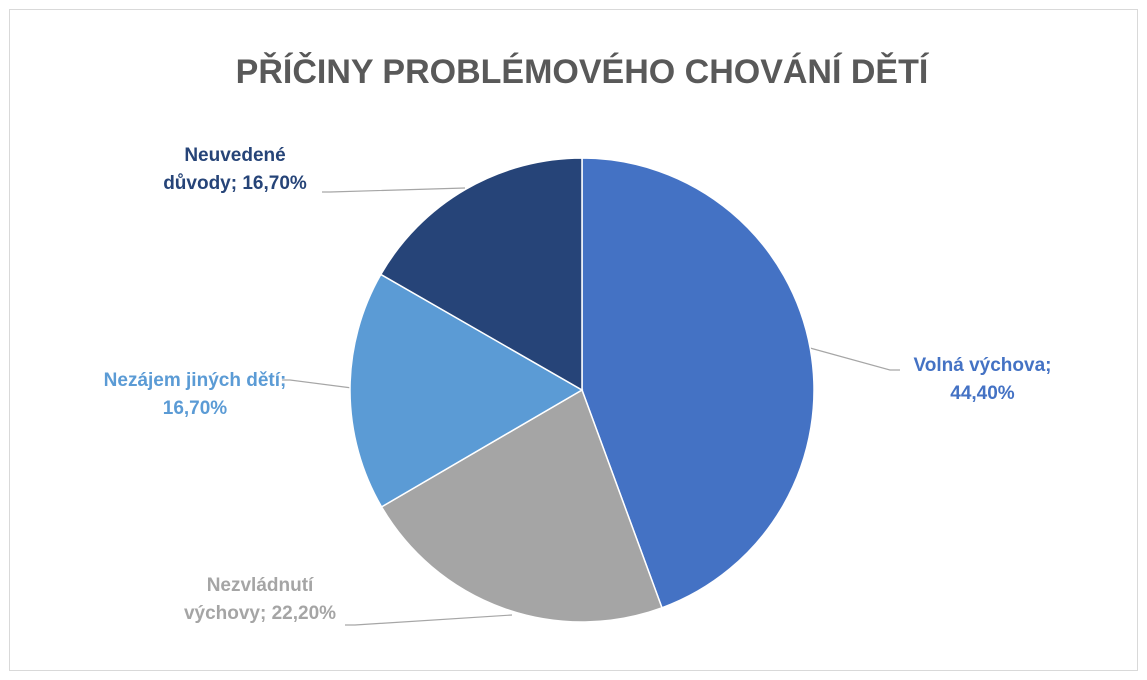 This screenshot has width=1147, height=680. Describe the element at coordinates (260, 599) in the screenshot. I see `data-label: Nezvládnutí výchovy; 22,20%` at that location.